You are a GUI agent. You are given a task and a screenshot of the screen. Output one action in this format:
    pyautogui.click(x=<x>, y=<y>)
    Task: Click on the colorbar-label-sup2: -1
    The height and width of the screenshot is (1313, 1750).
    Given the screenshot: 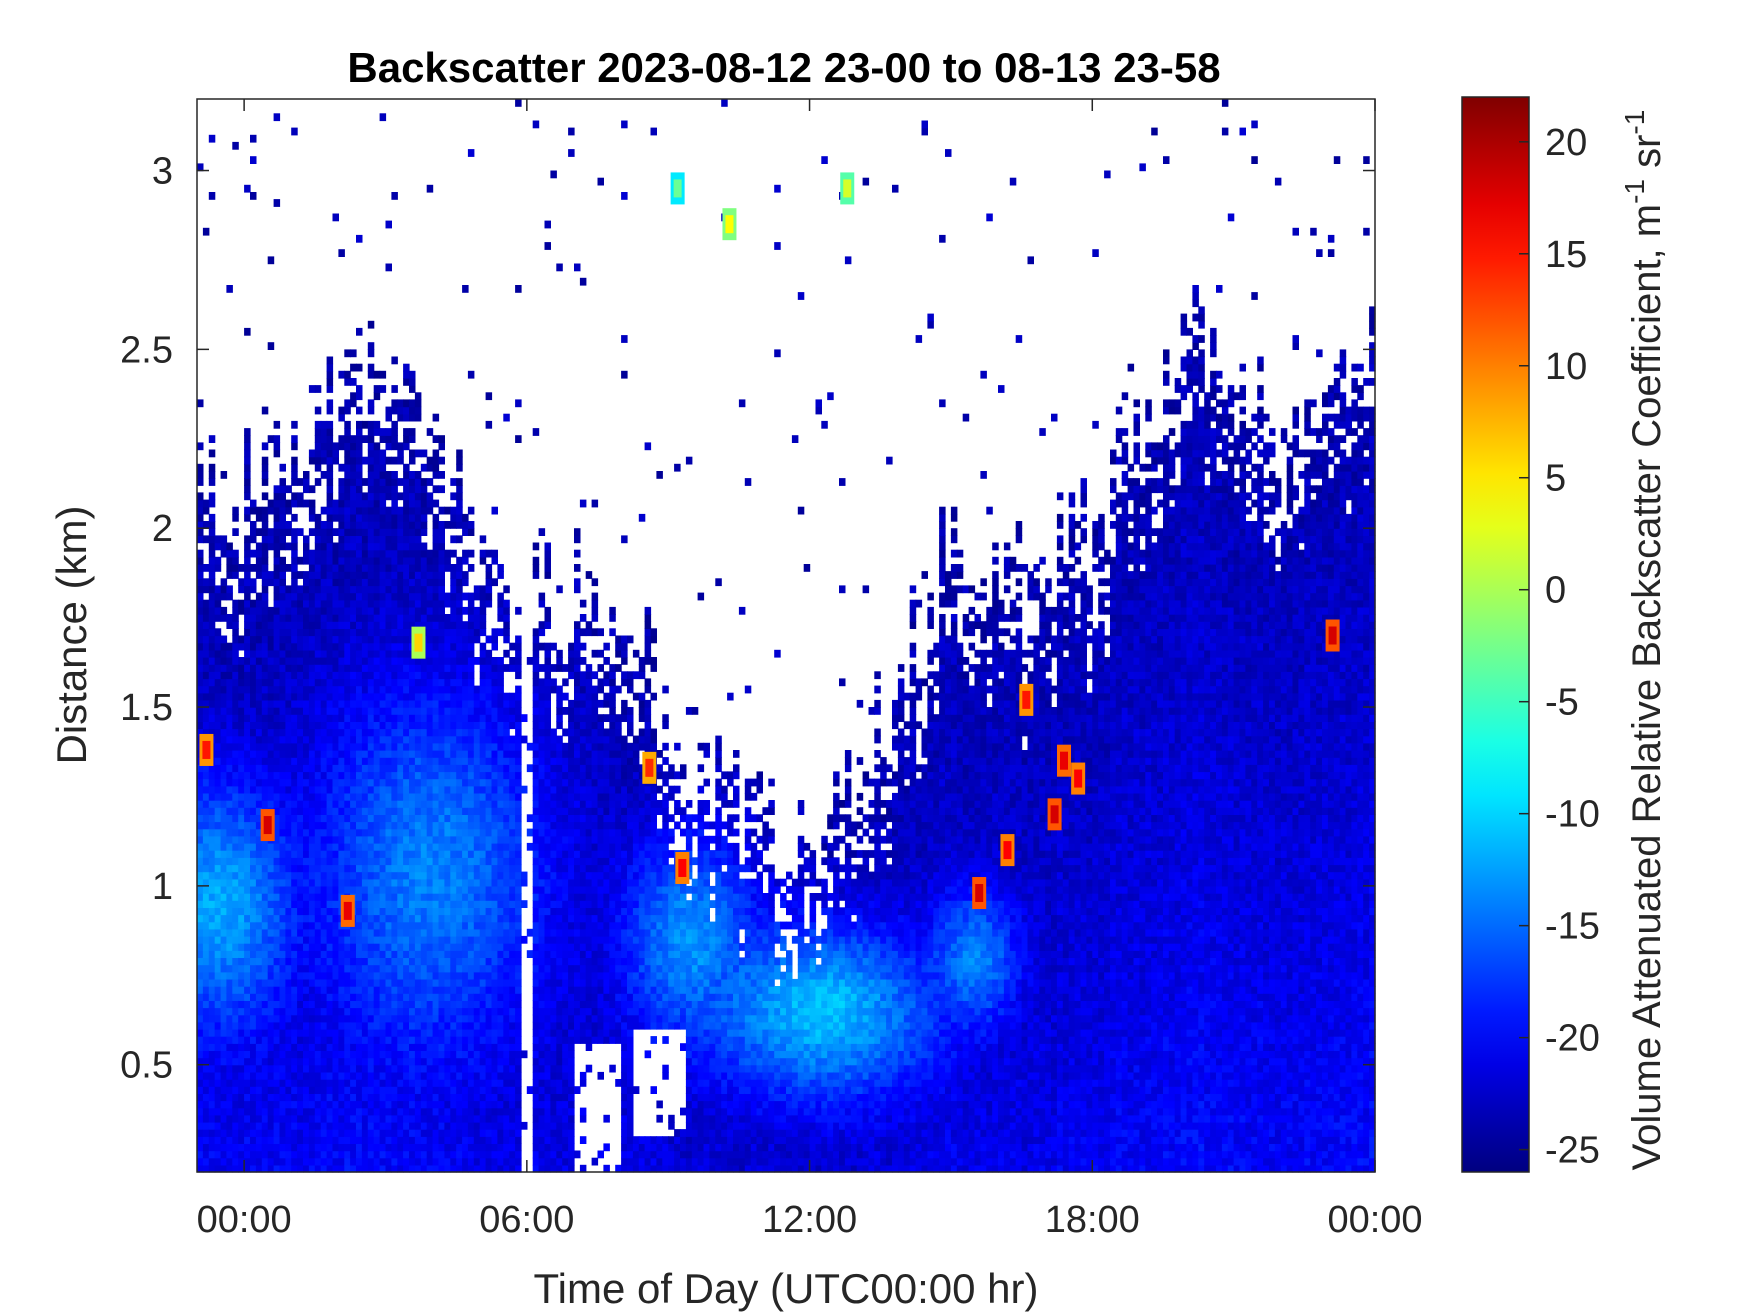 What is the action you would take?
    pyautogui.click(x=1634, y=122)
    